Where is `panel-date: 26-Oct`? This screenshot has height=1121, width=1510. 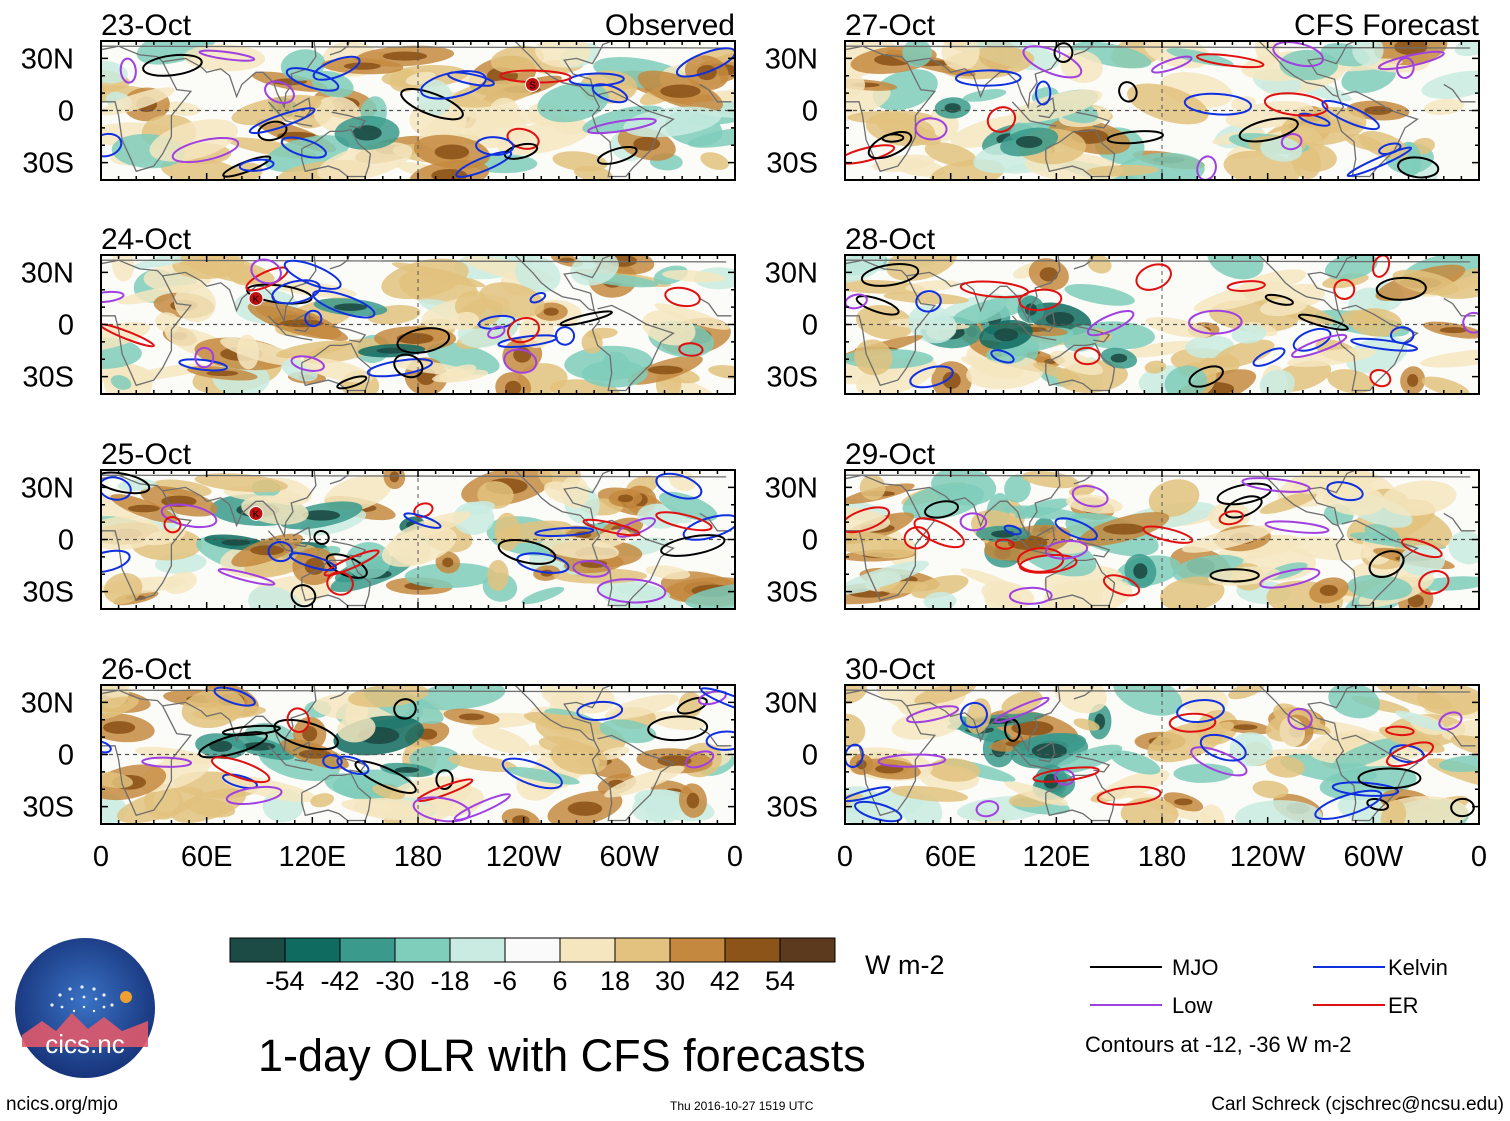 panel-date: 26-Oct is located at coordinates (146, 669).